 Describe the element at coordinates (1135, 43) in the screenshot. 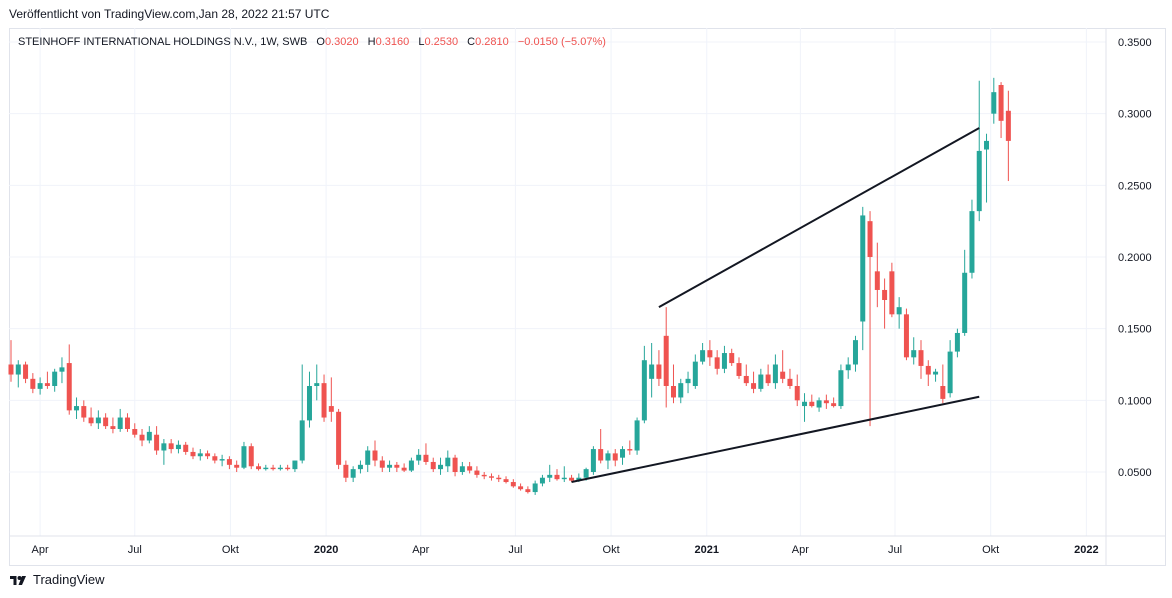

I see `price-tick-label: 0.3500` at that location.